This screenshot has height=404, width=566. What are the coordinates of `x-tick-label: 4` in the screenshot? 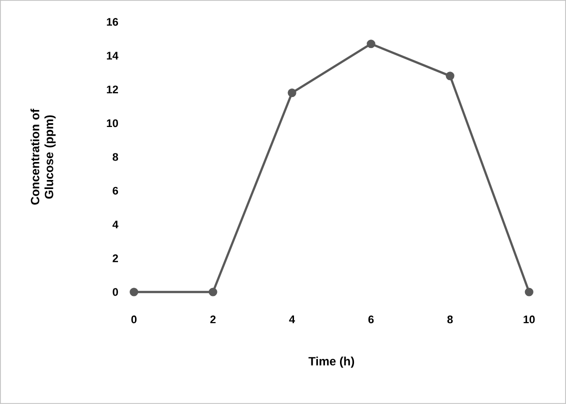 It's located at (292, 320).